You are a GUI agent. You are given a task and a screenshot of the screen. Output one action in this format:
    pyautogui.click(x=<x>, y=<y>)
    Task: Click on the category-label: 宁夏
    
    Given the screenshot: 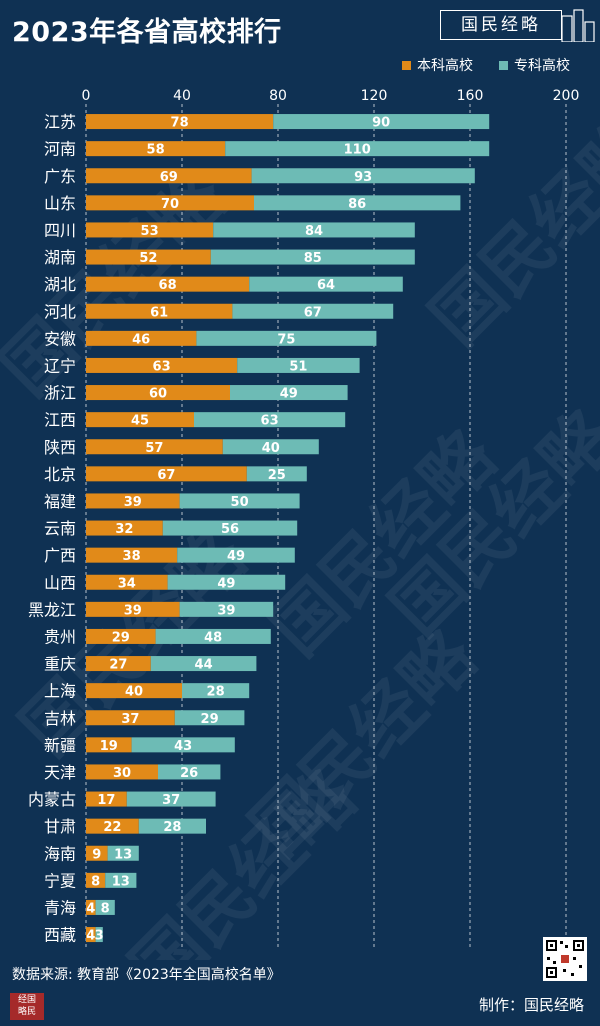 What is the action you would take?
    pyautogui.click(x=60, y=880)
    